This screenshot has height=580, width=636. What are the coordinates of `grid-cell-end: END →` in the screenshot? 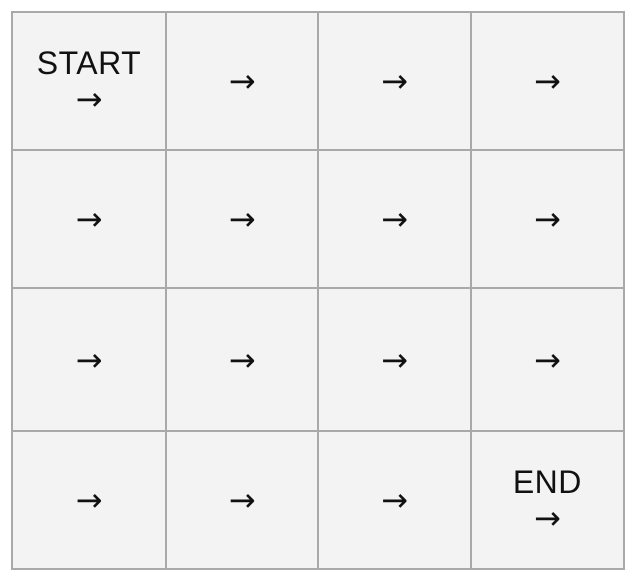 It's located at (547, 500).